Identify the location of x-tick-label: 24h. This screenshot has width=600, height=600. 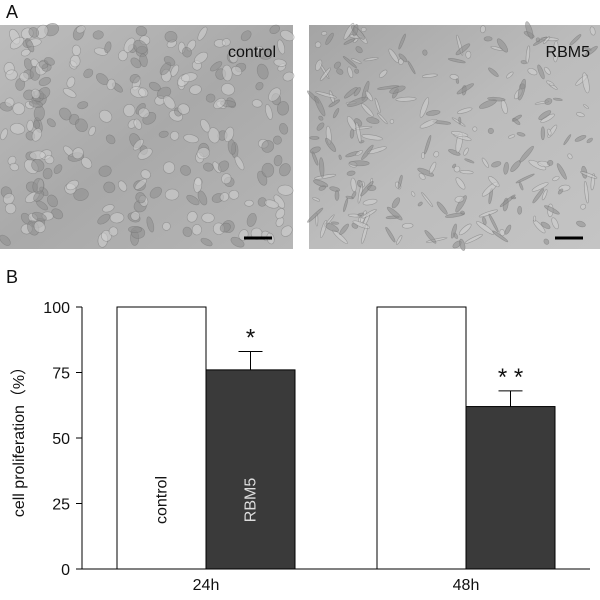
(206, 585).